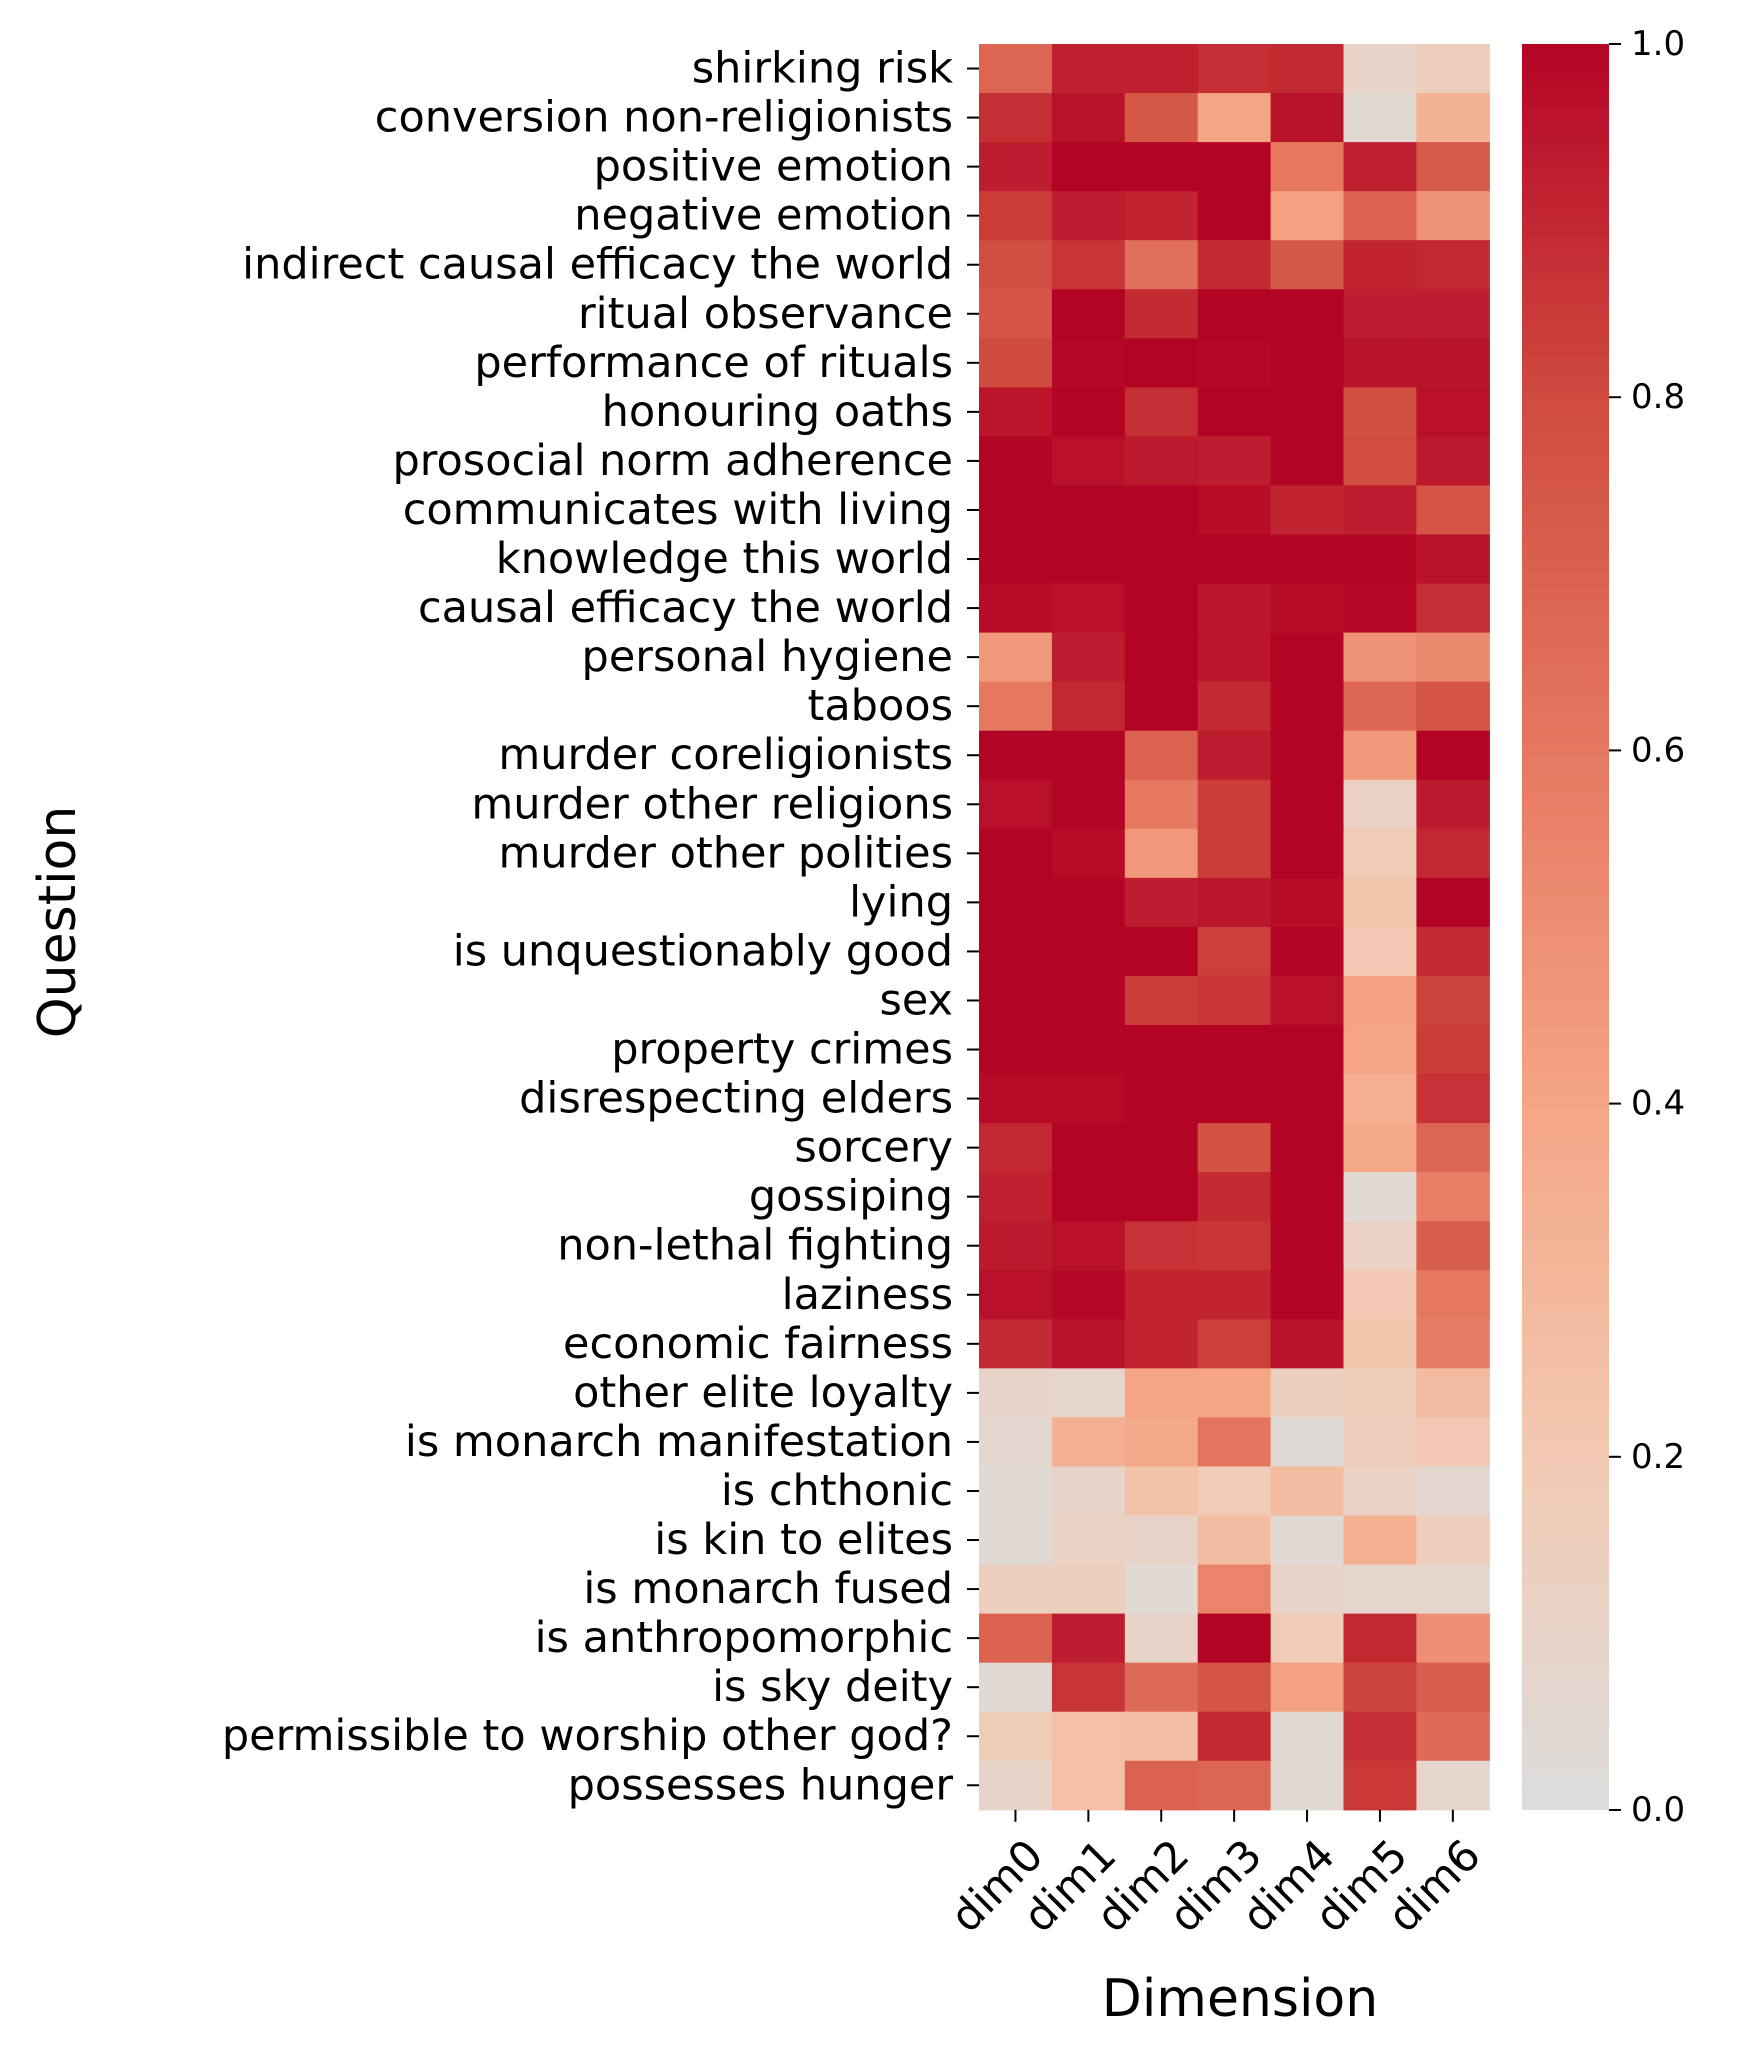 The width and height of the screenshot is (1738, 2070). What do you see at coordinates (725, 853) in the screenshot?
I see `y-tick-label: murder other polities` at bounding box center [725, 853].